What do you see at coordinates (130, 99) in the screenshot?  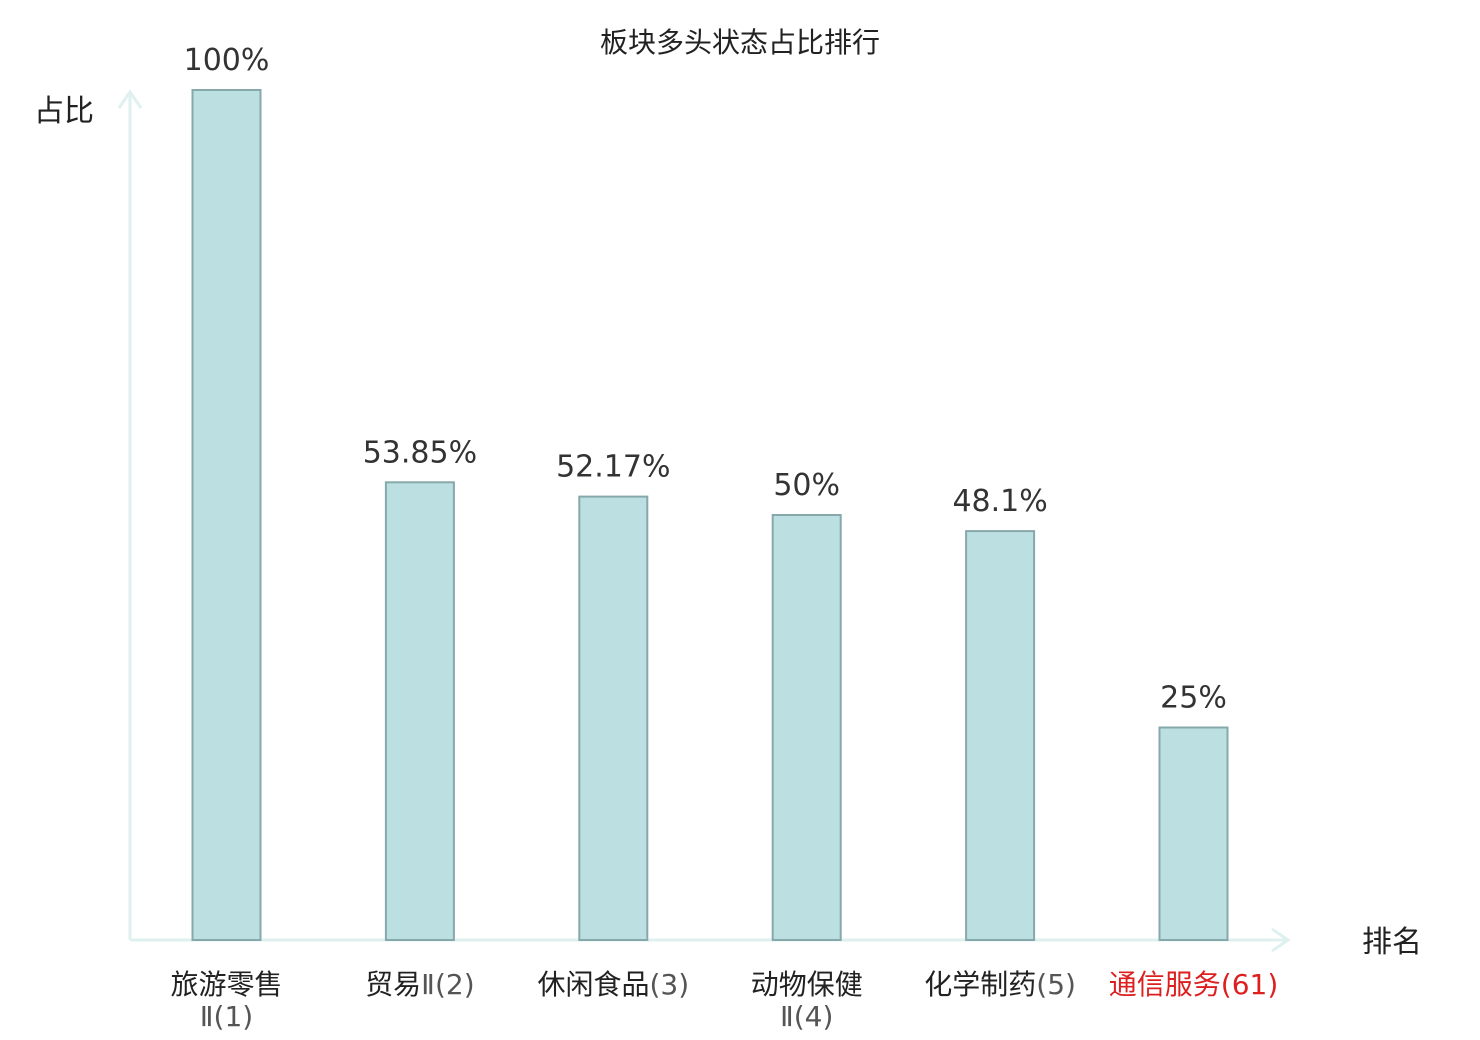 I see `y-axis-arrow` at bounding box center [130, 99].